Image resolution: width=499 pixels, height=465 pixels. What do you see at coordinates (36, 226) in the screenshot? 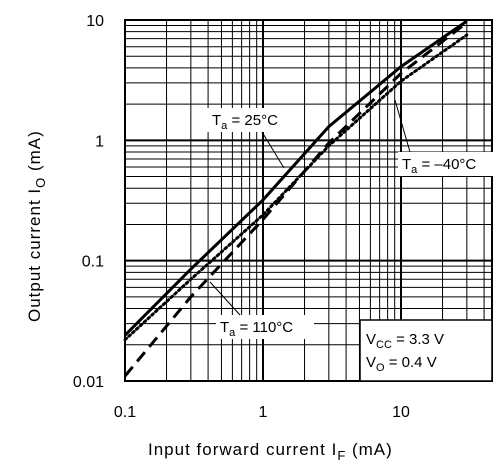
I see `y-axis-title: Output current IO (mA)` at bounding box center [36, 226].